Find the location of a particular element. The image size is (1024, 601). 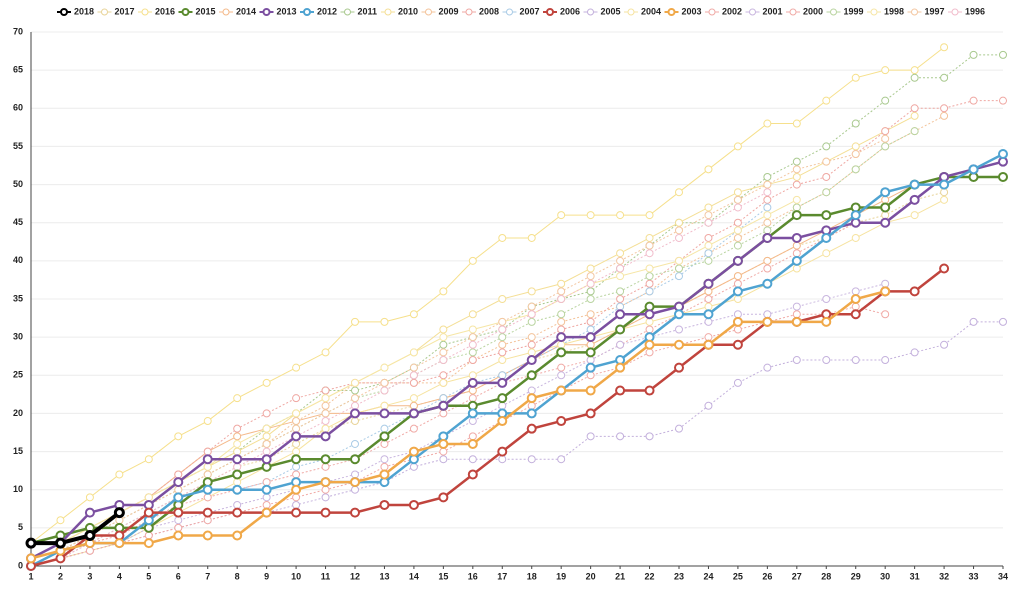

legend-item: 2002 is located at coordinates (723, 11).